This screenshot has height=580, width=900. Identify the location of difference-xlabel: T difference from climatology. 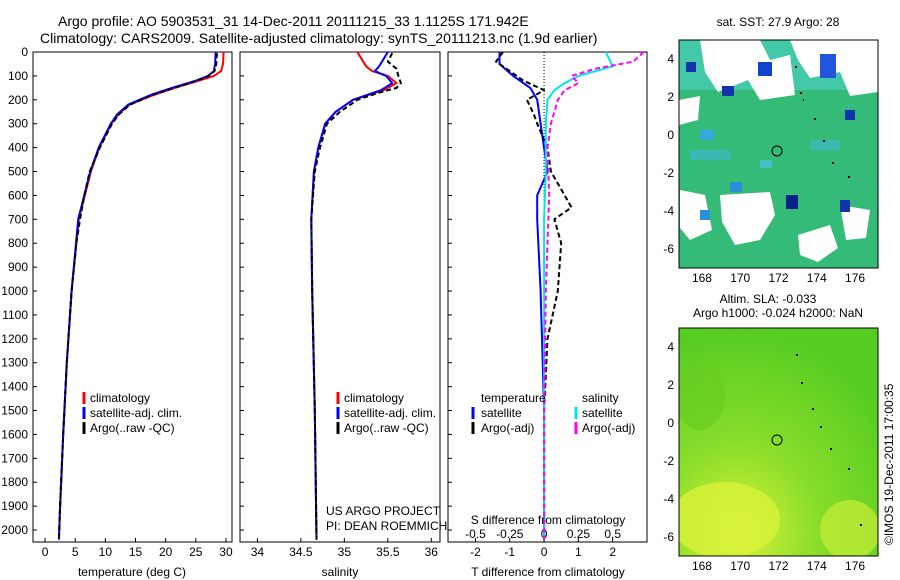
(548, 572).